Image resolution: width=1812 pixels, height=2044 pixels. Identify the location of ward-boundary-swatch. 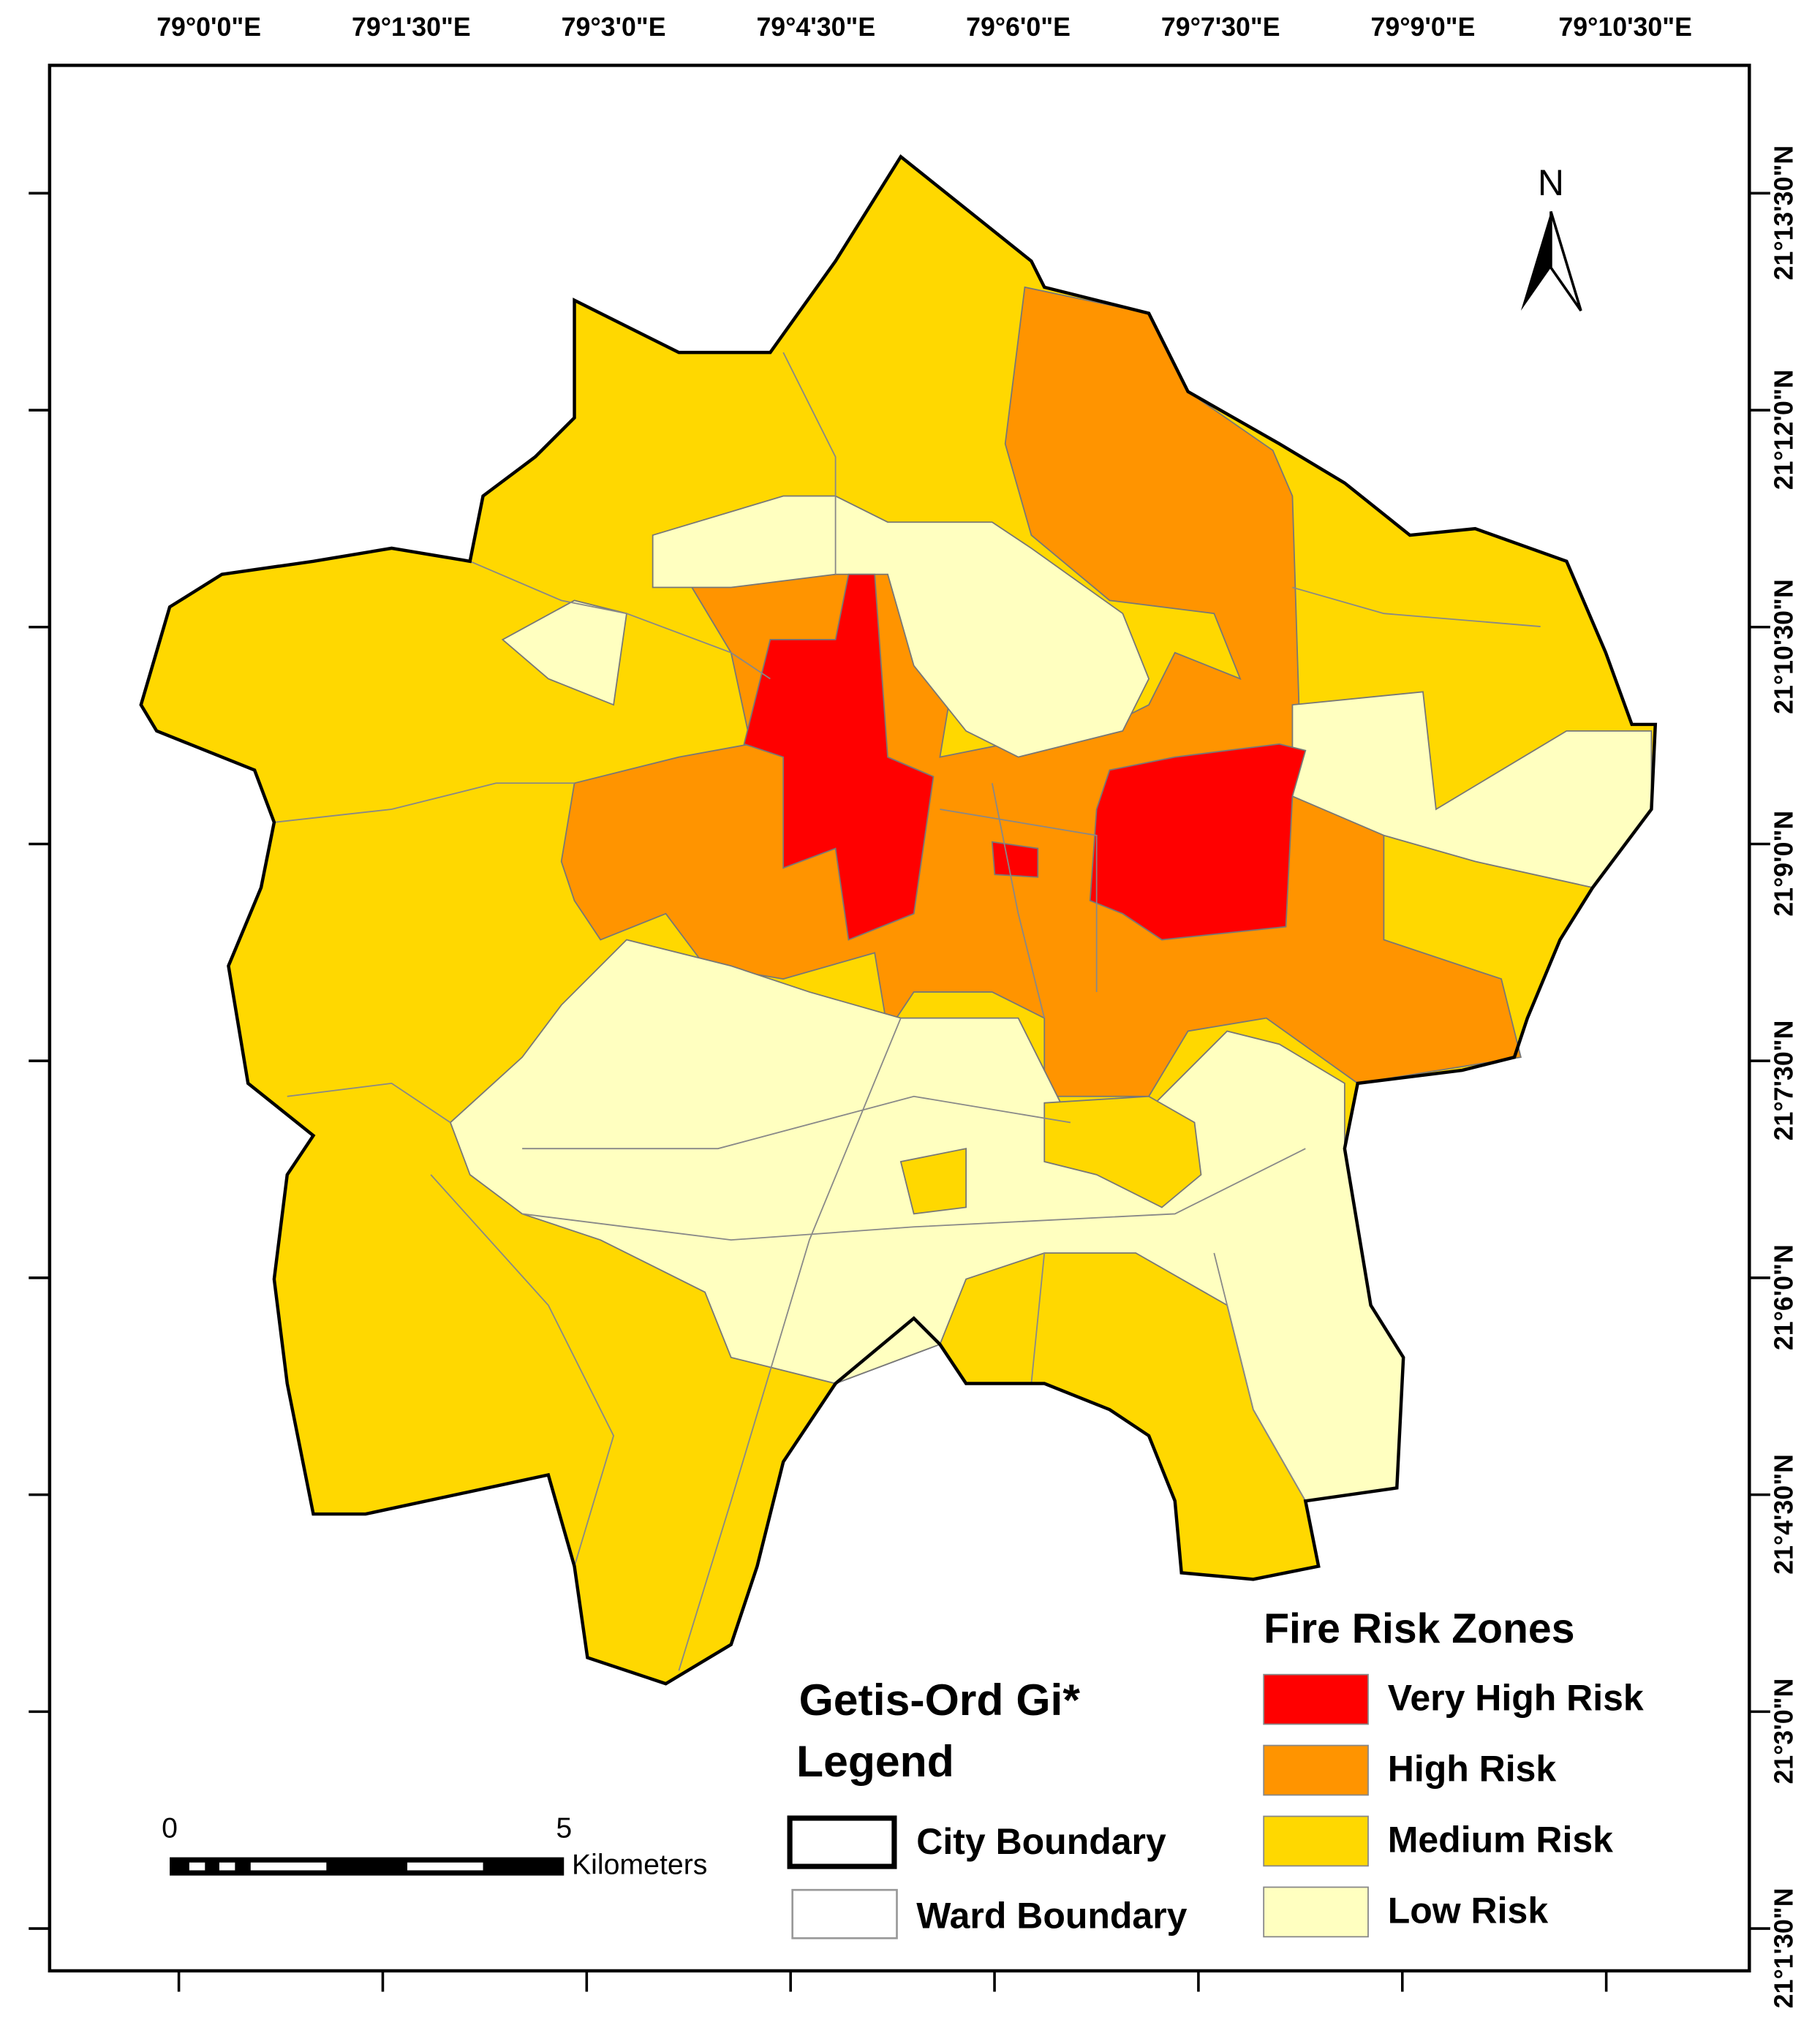
(844, 1914).